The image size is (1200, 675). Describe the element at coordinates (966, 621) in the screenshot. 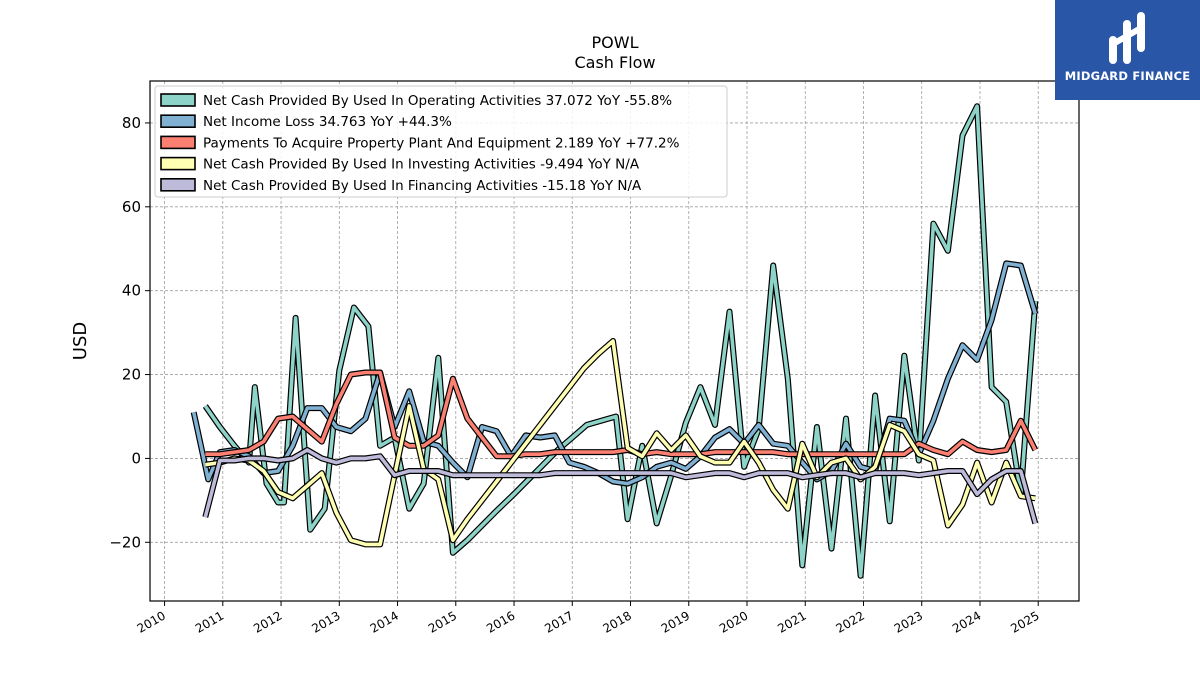

I see `x-tick-label: 2024` at that location.